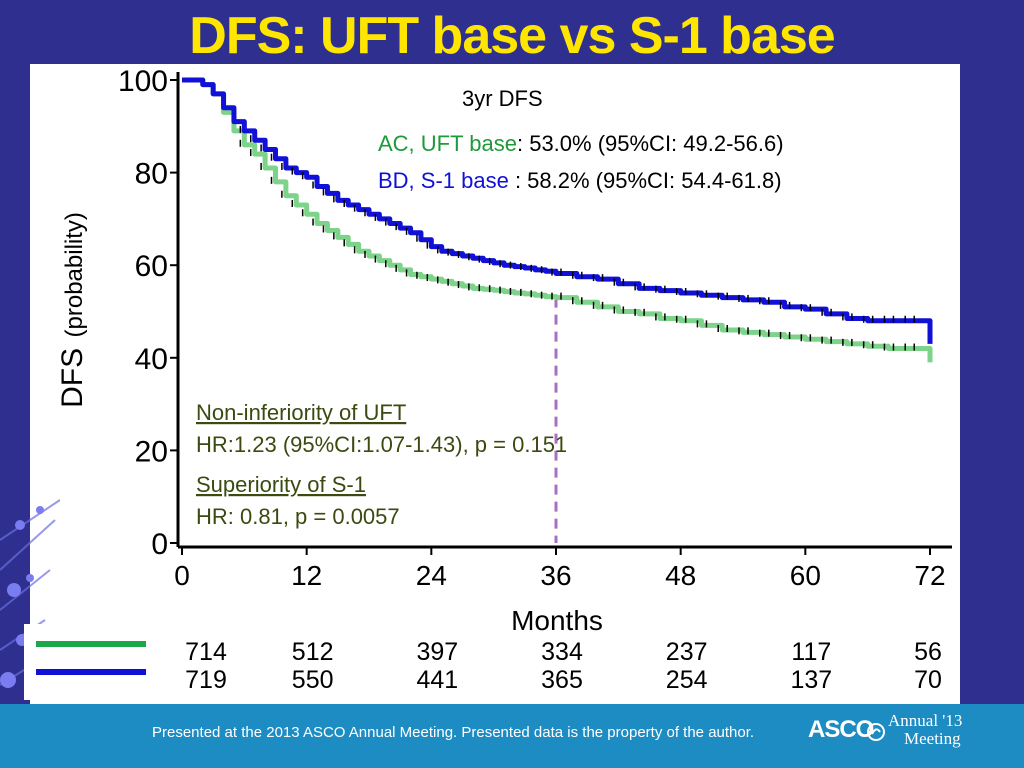 The image size is (1024, 768). I want to click on risk-count: 70, so click(928, 680).